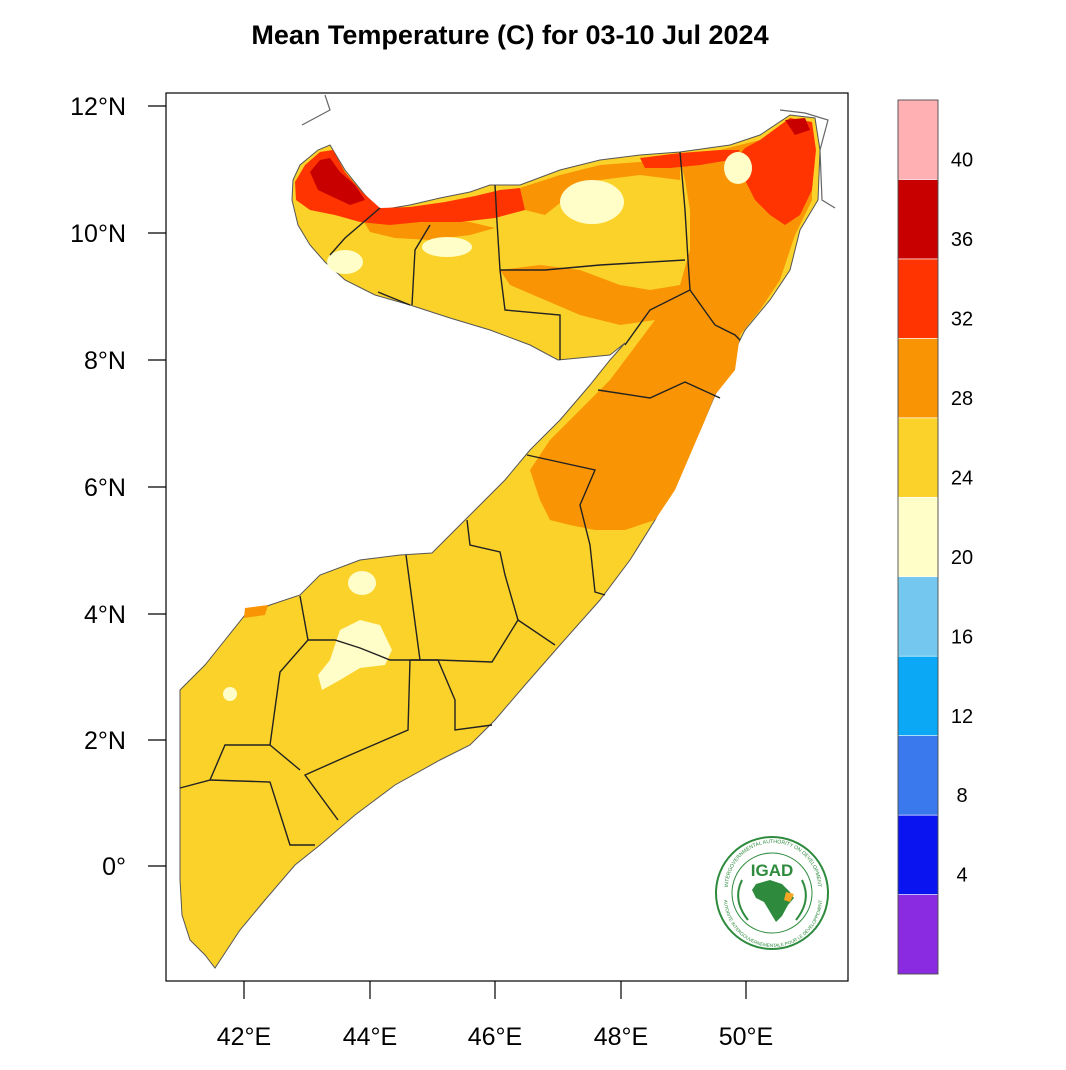  What do you see at coordinates (244, 1037) in the screenshot?
I see `x-tick-42E: 42°E` at bounding box center [244, 1037].